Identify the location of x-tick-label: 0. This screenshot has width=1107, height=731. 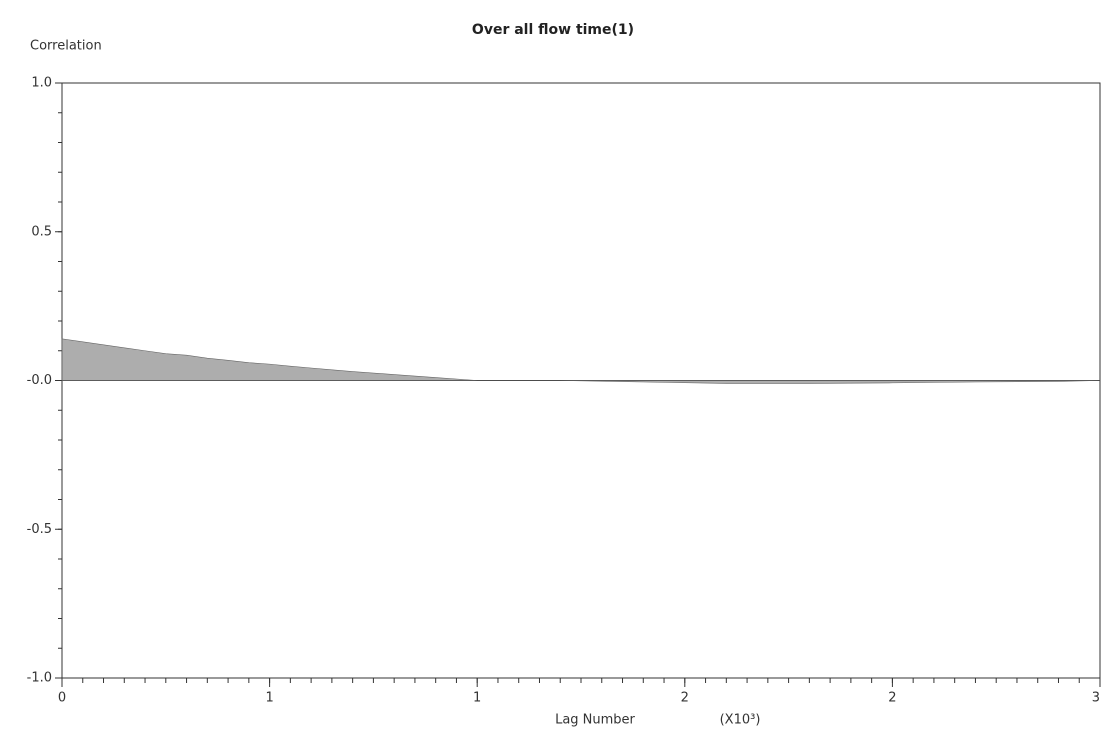
(62, 698).